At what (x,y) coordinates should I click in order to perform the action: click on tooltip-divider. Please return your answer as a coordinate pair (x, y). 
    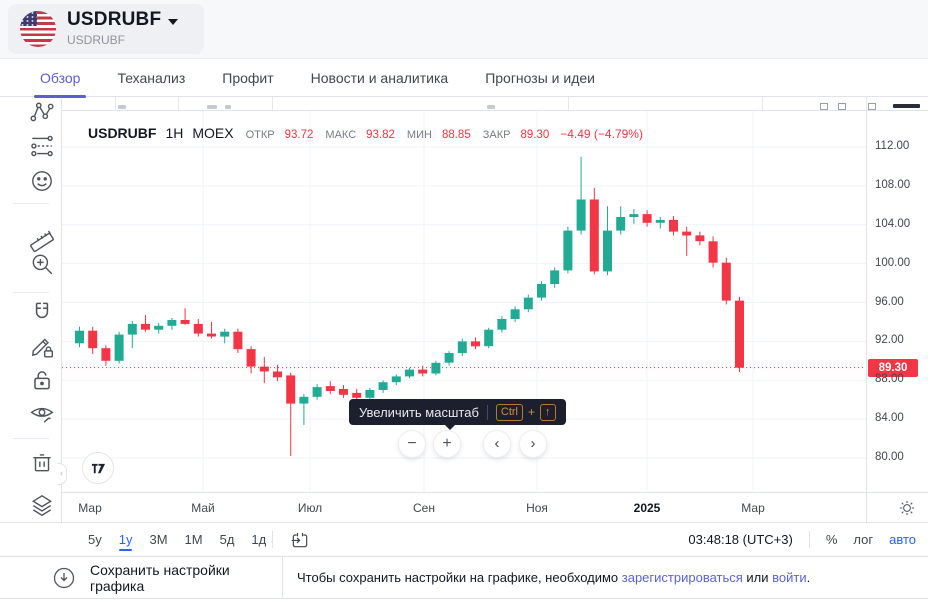
    Looking at the image, I should click on (487, 412).